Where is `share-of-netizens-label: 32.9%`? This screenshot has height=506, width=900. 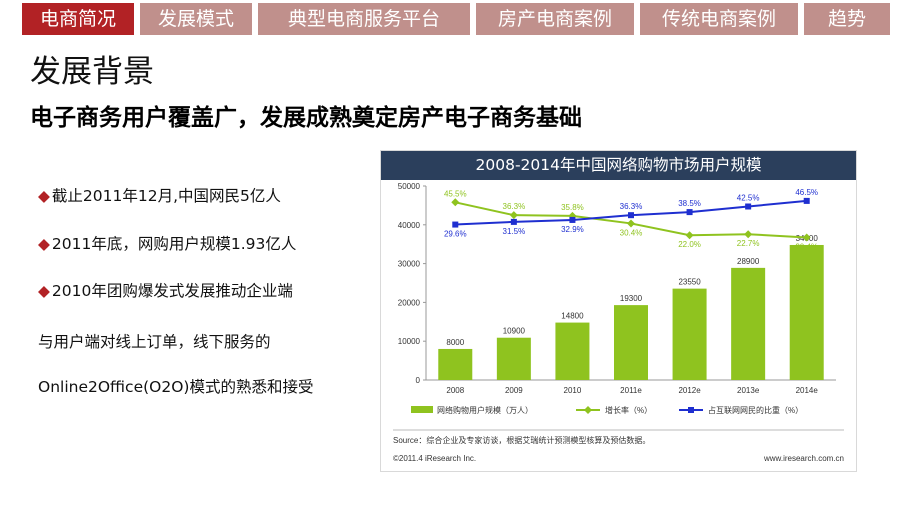 share-of-netizens-label: 32.9% is located at coordinates (572, 229).